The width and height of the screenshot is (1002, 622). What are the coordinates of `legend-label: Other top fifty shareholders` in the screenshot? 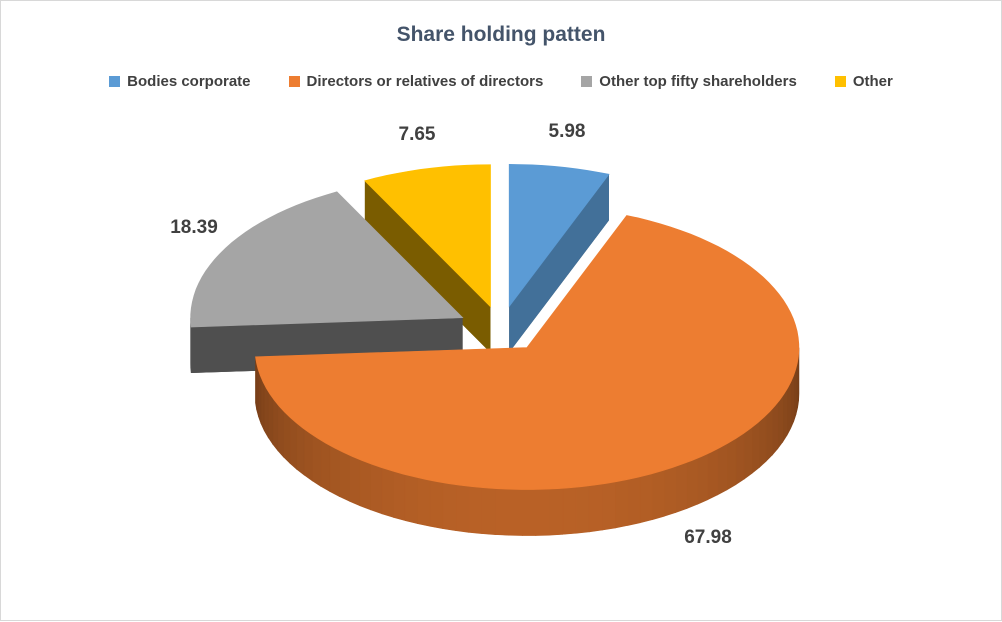 It's located at (698, 81).